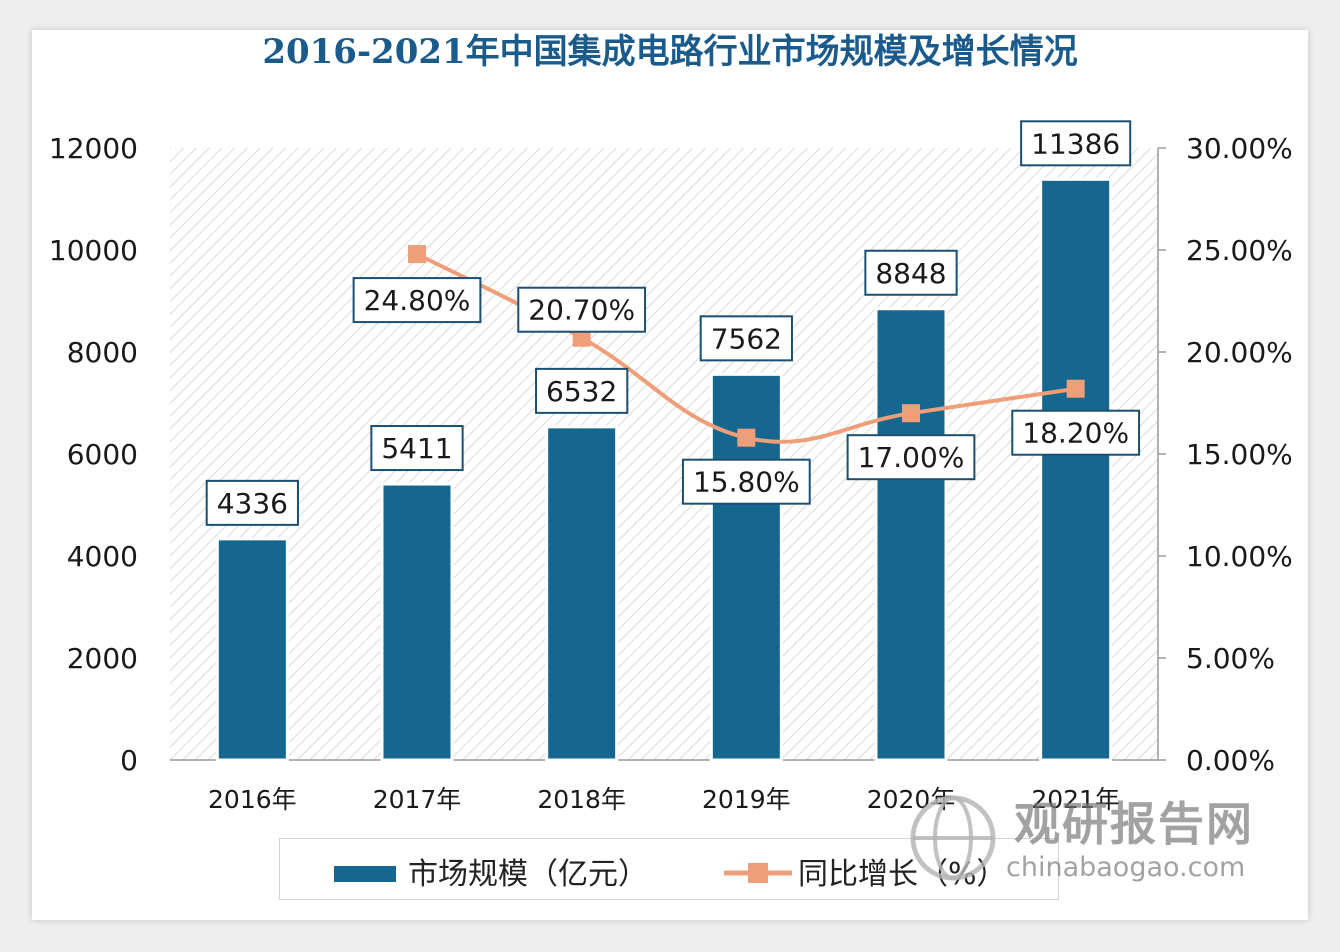 The width and height of the screenshot is (1340, 952). I want to click on growth-label-2017年: 24.80%, so click(417, 300).